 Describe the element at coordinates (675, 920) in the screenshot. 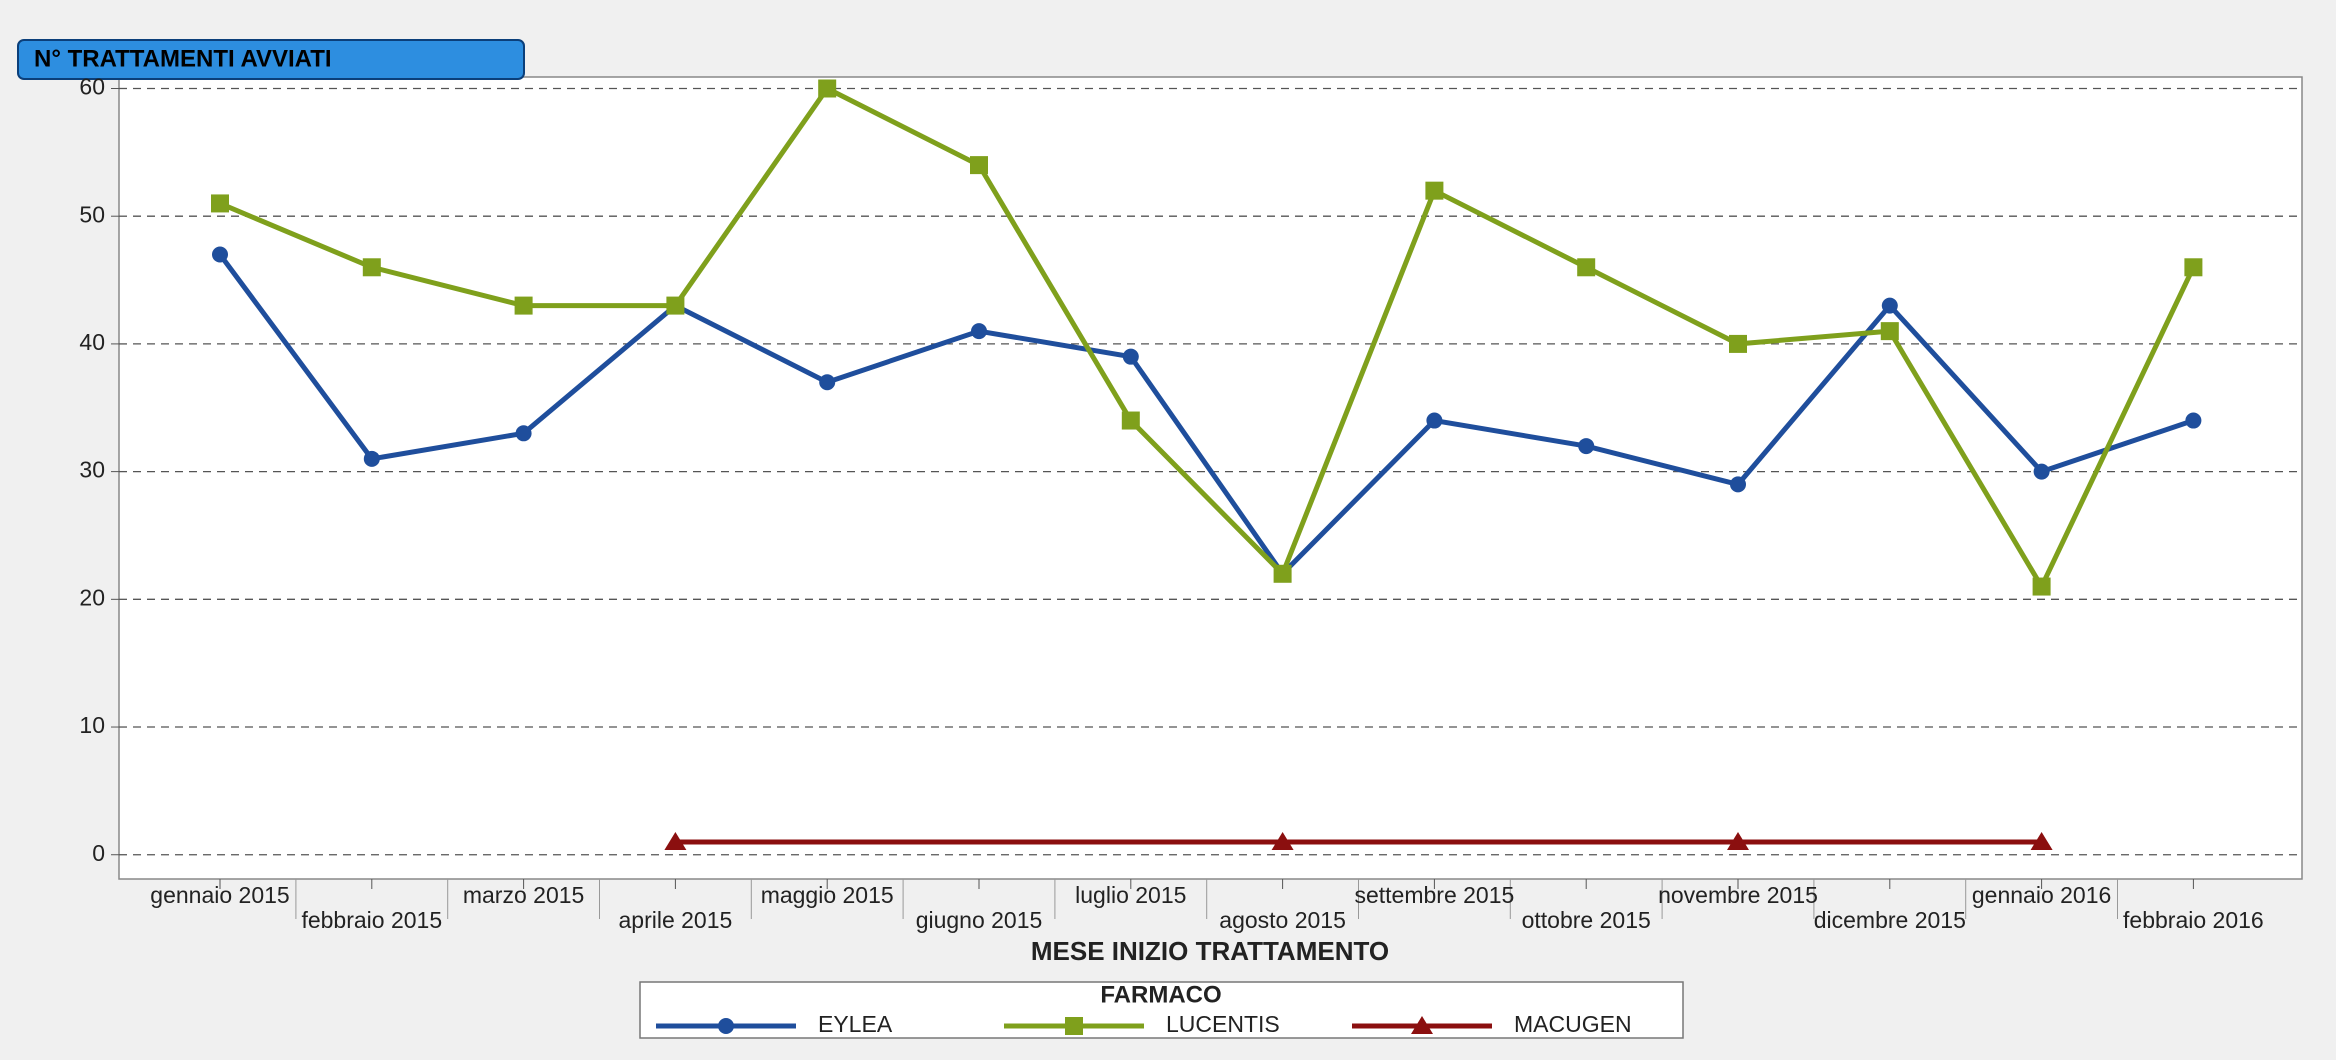

I see `x-tick-label: aprile 2015` at that location.